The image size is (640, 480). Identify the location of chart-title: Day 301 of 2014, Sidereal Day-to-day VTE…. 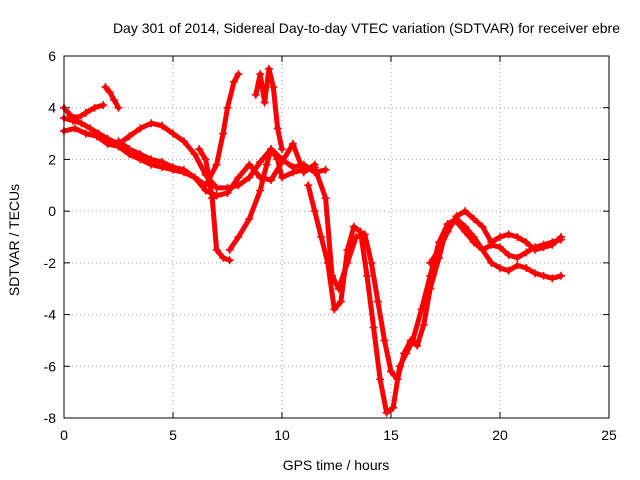
(366, 28).